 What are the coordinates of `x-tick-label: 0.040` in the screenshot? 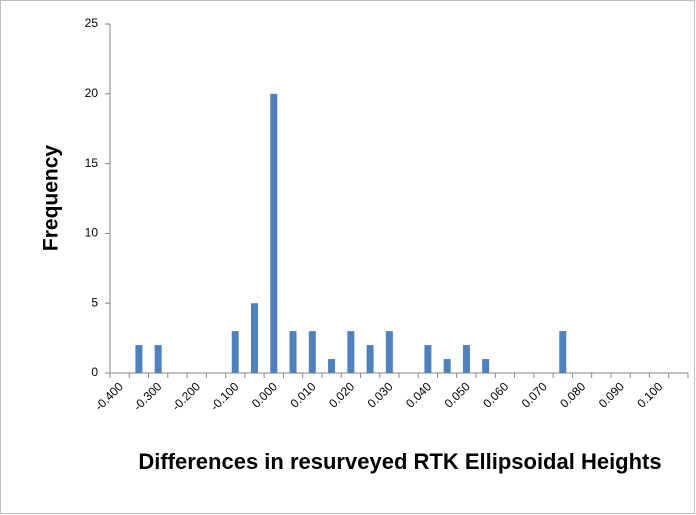 It's located at (418, 394).